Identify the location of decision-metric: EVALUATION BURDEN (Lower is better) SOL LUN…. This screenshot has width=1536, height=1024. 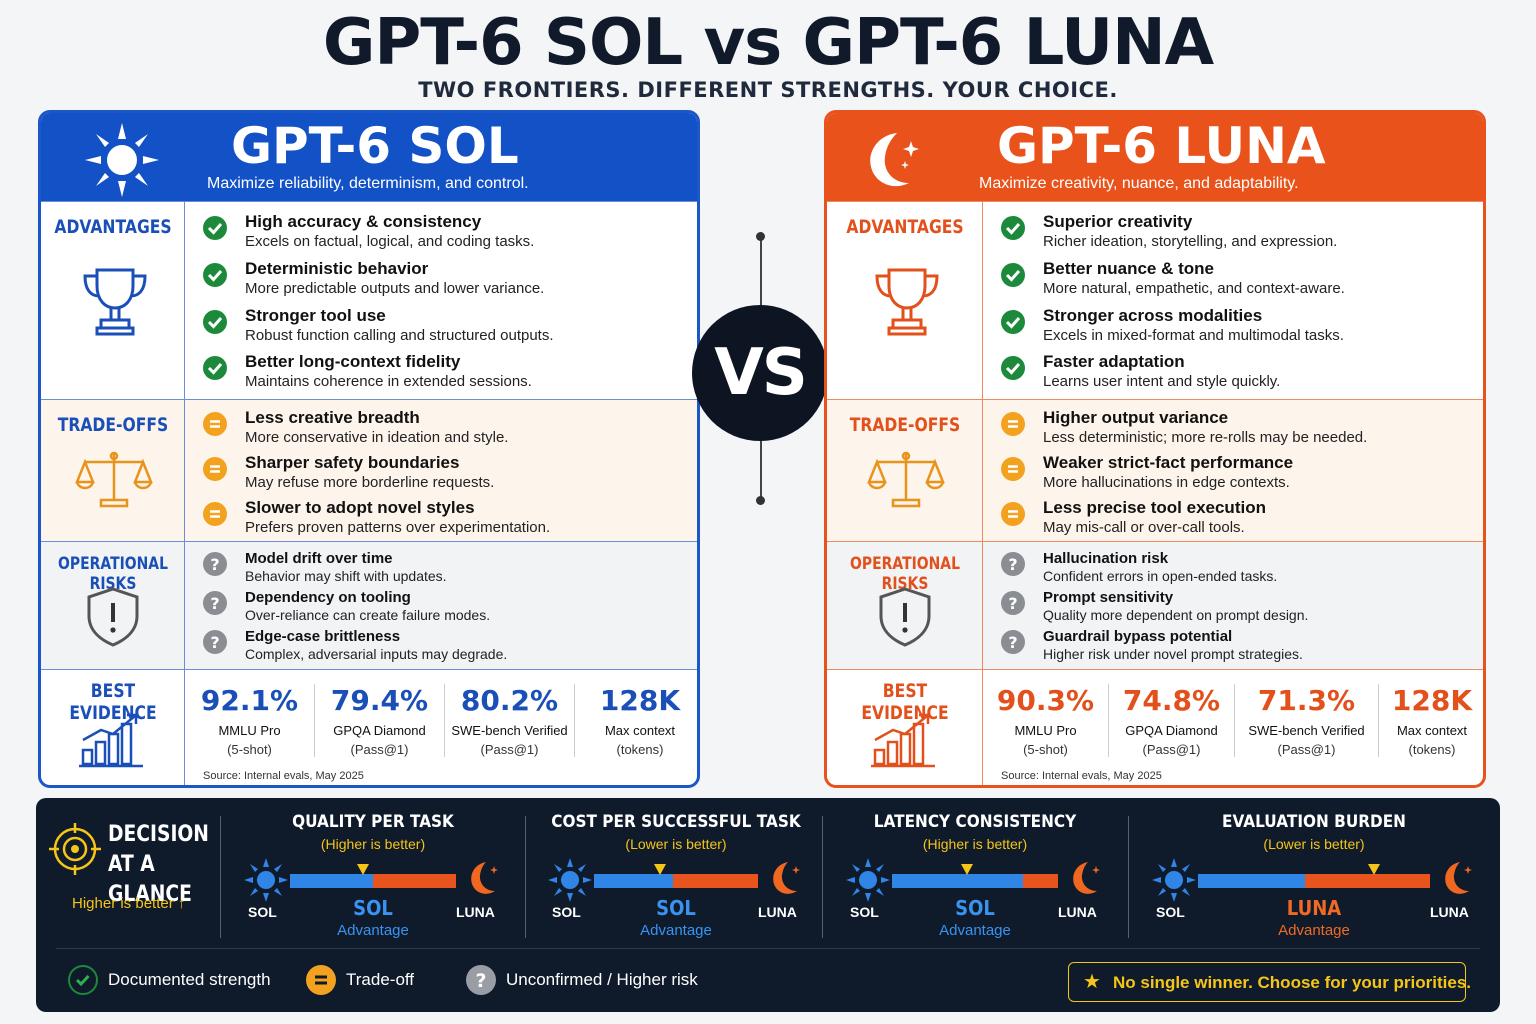
(1314, 873).